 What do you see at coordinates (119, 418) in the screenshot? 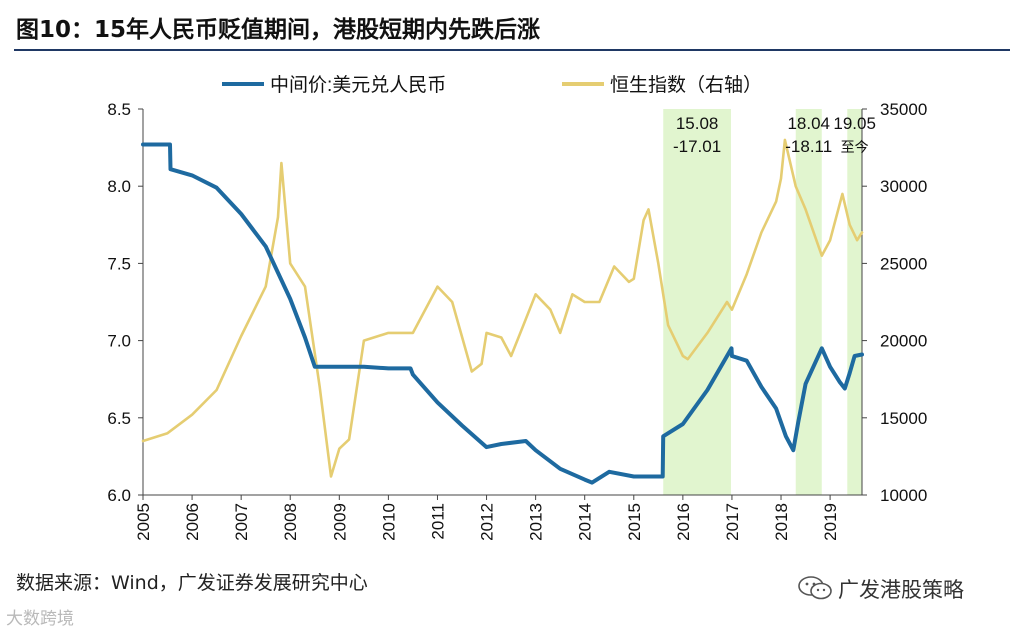
I see `y-left-tick-label: 6.5` at bounding box center [119, 418].